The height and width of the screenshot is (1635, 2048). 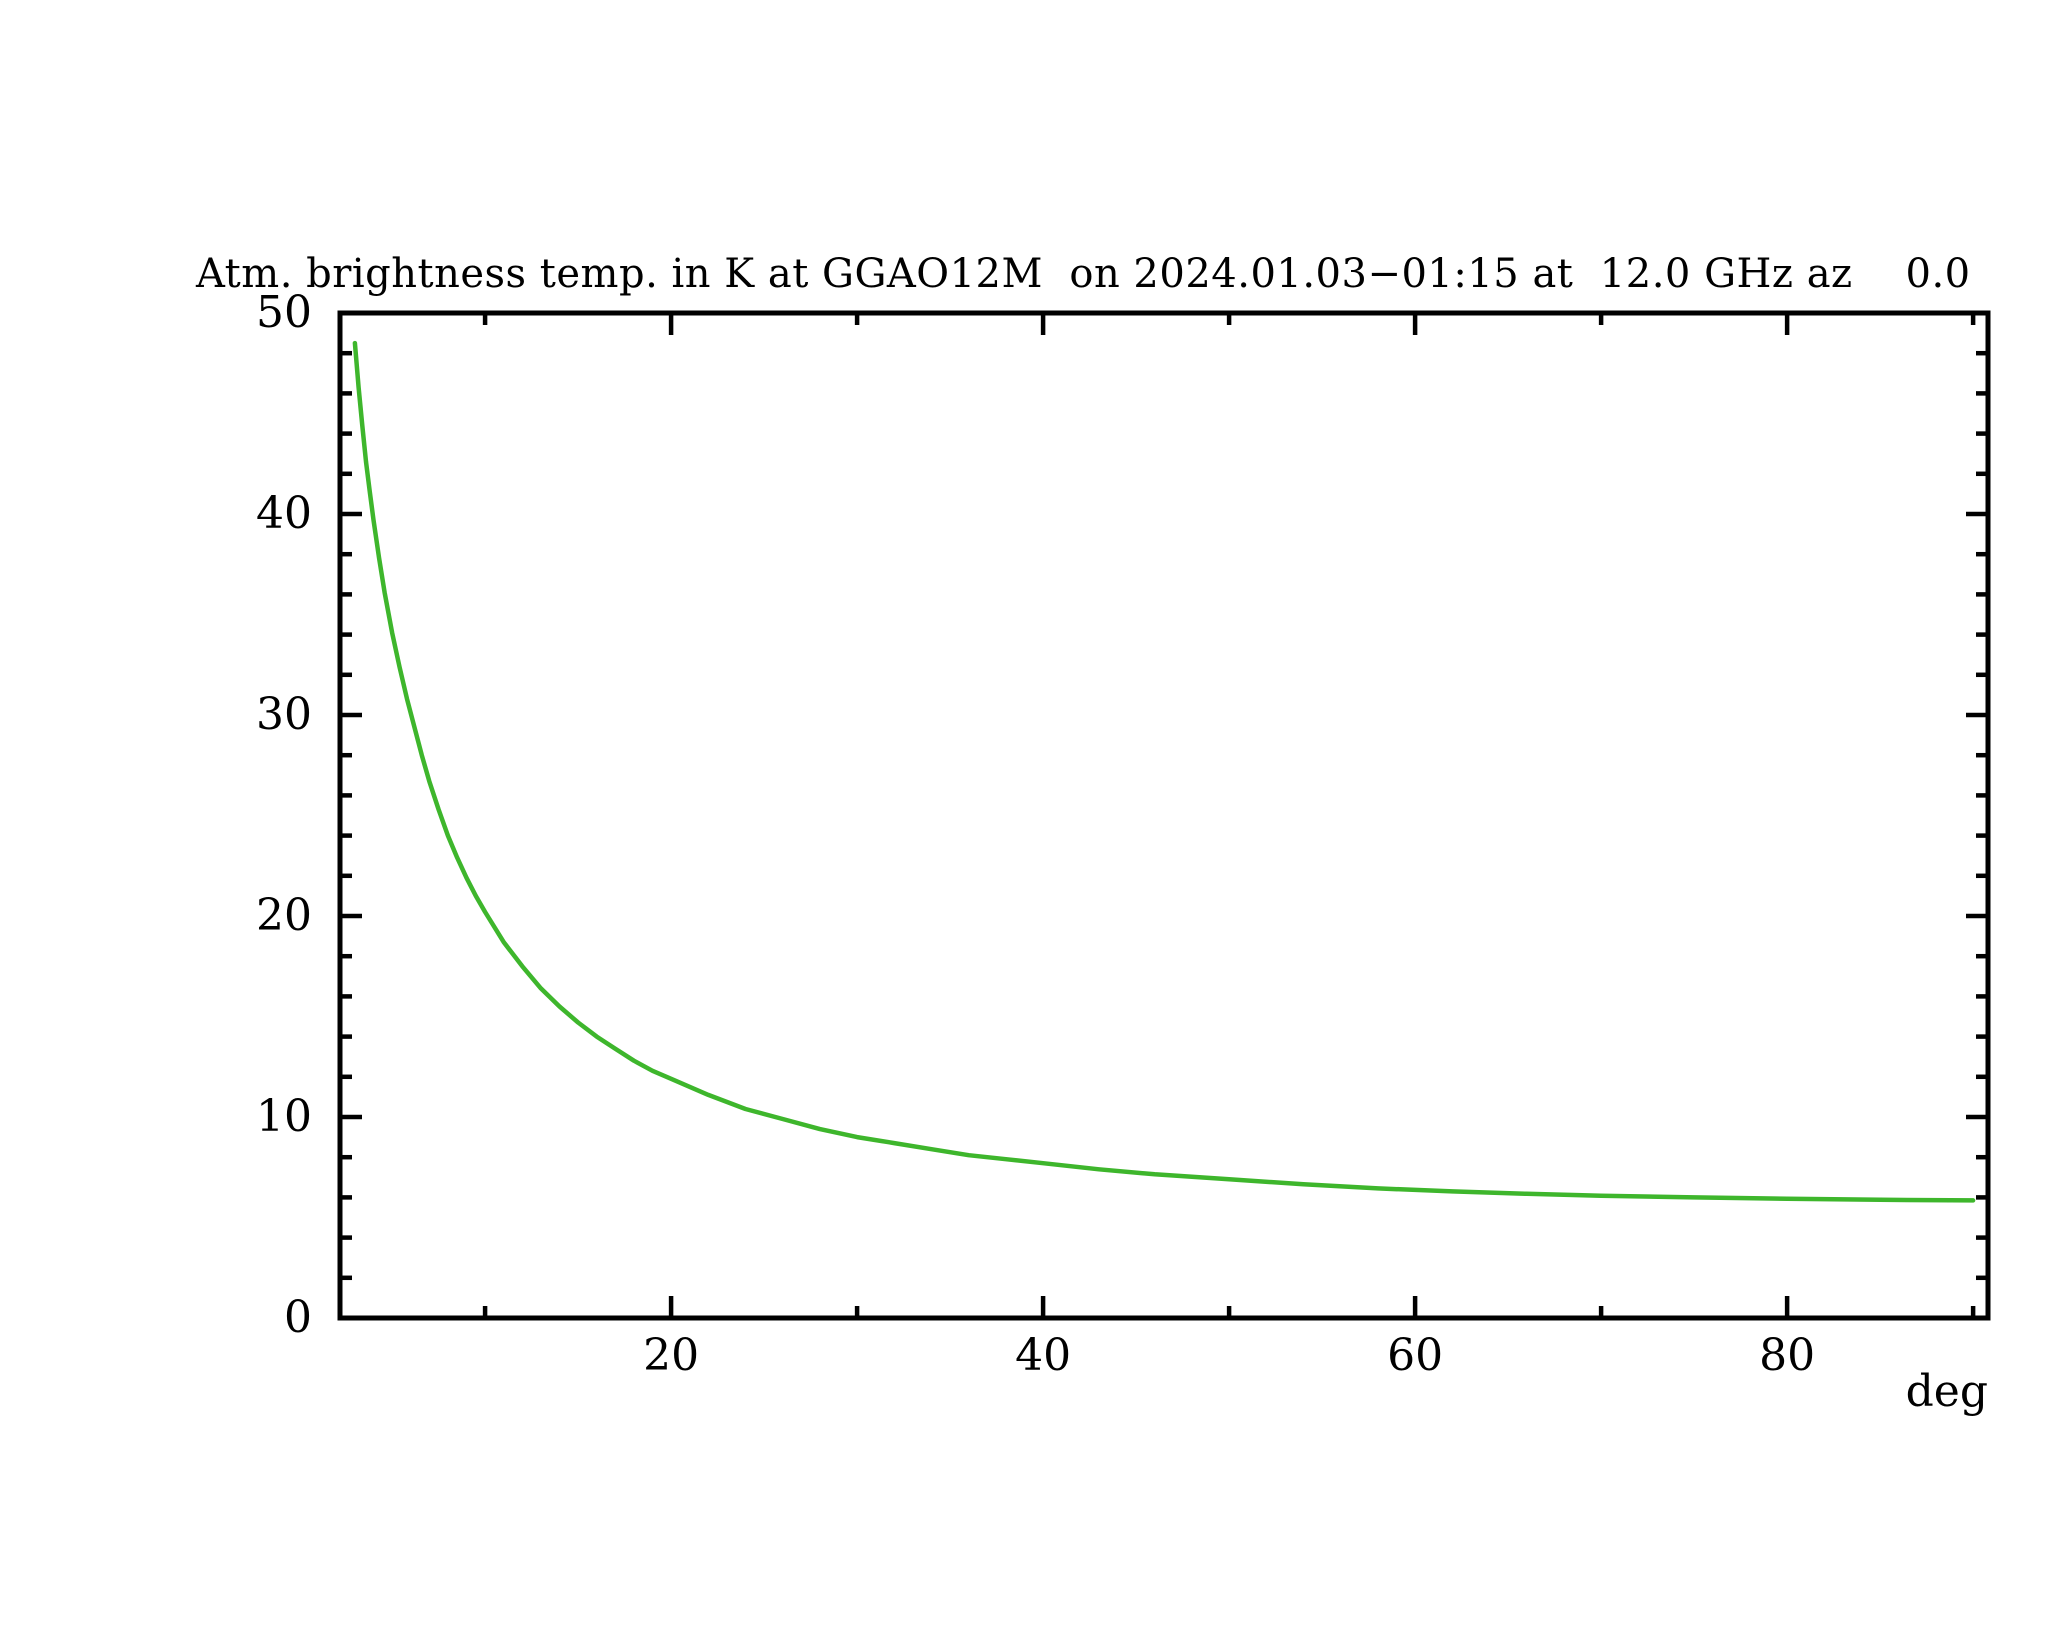 What do you see at coordinates (1787, 1355) in the screenshot?
I see `x-tick-label: 80` at bounding box center [1787, 1355].